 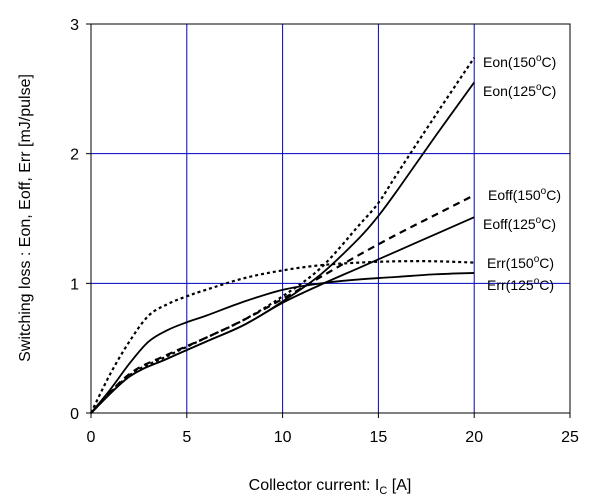 I want to click on series-label-text: Eon(125, so click(x=509, y=91).